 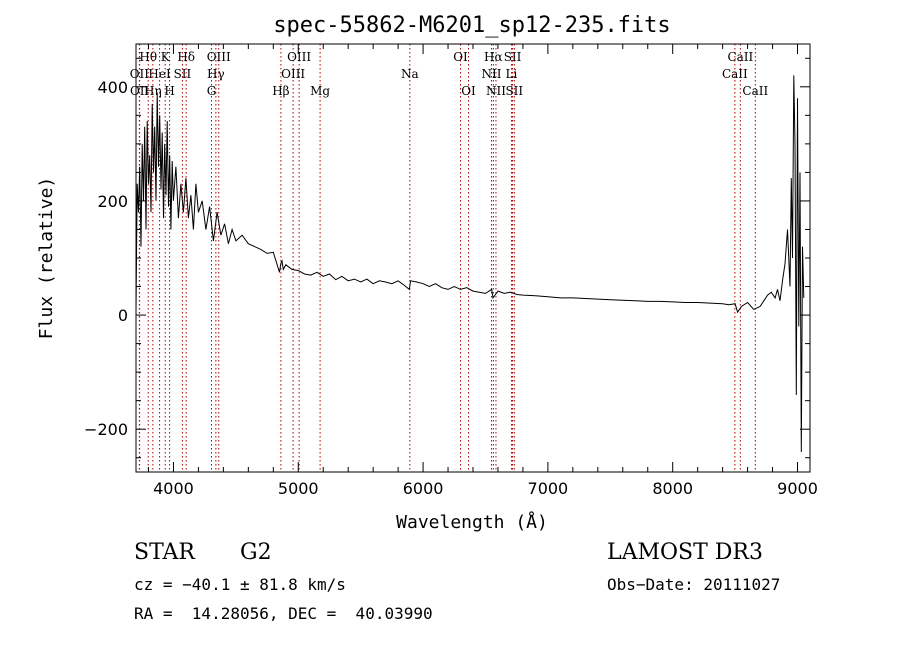 I want to click on survey-name: LAMOST DR3, so click(x=685, y=552).